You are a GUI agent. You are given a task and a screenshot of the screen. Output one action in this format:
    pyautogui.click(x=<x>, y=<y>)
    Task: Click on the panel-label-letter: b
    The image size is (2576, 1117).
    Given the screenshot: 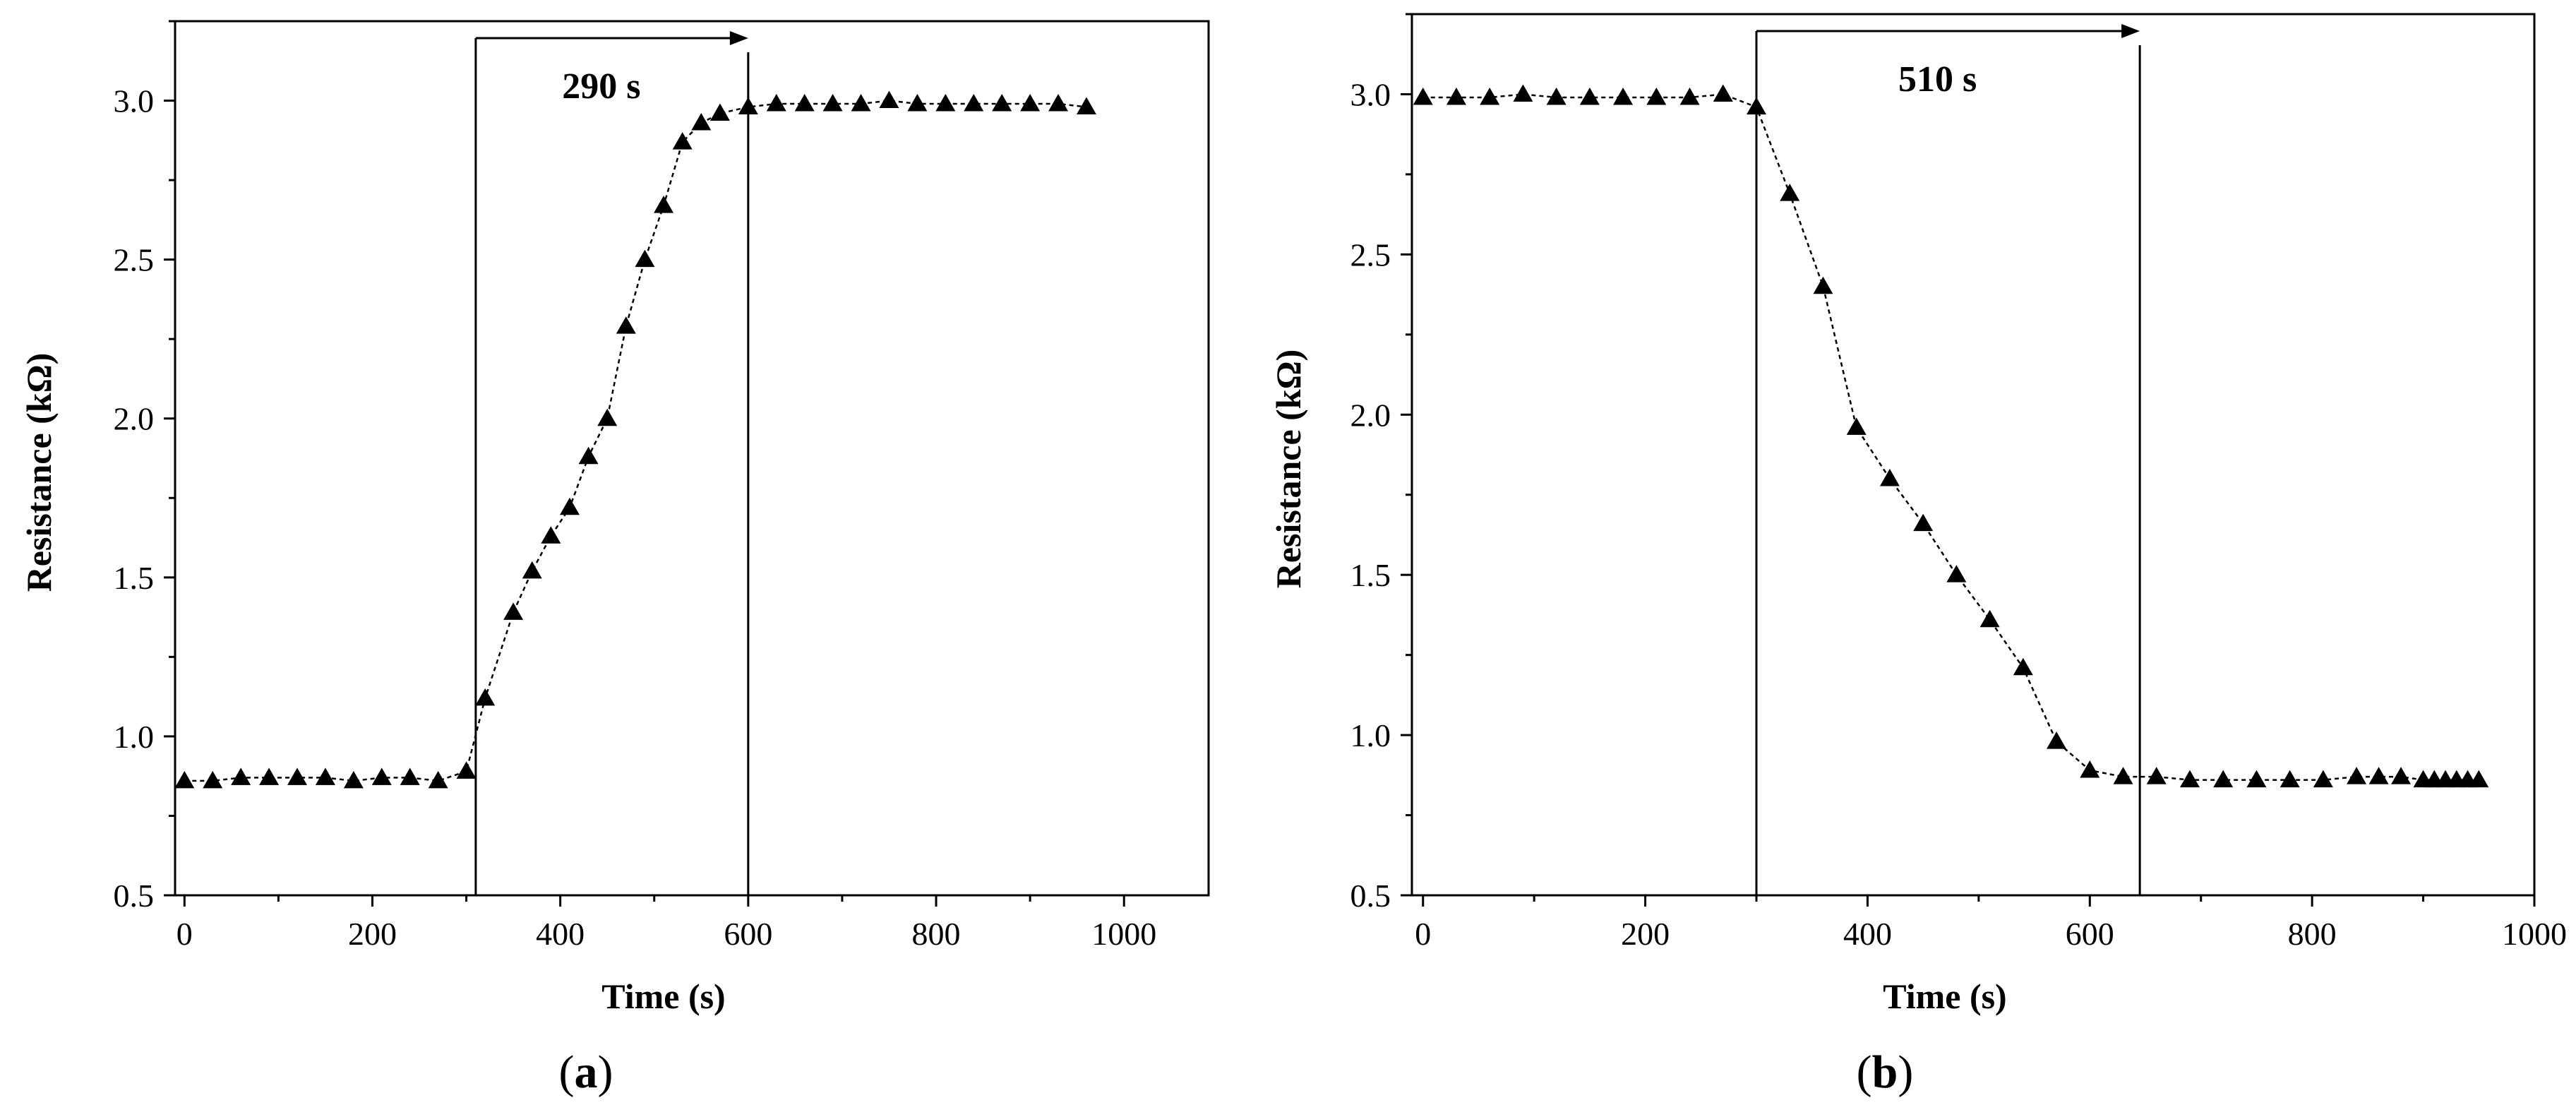 What is the action you would take?
    pyautogui.click(x=1885, y=1072)
    